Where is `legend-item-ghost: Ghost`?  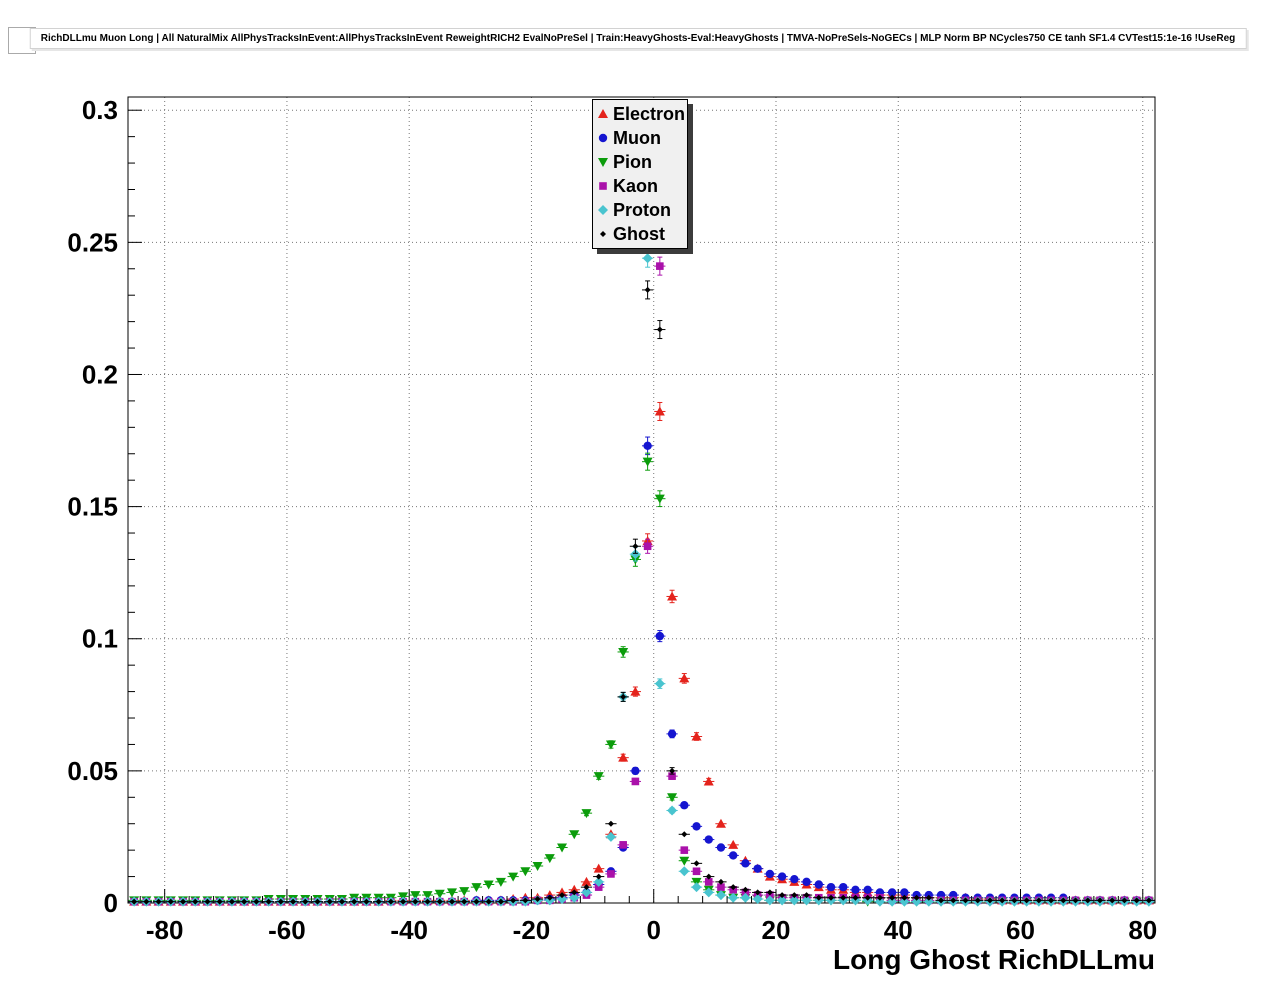
legend-item-ghost: Ghost is located at coordinates (641, 234).